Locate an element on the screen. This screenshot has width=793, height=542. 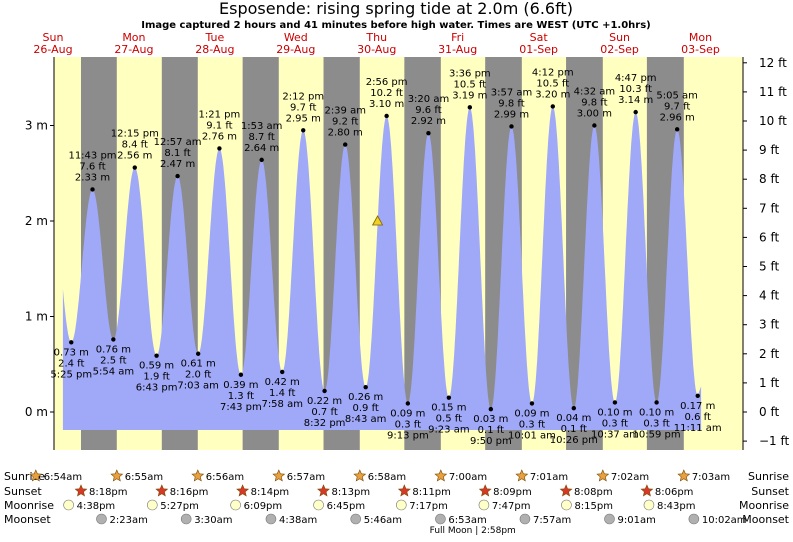
moonrise-time: 7:17pm is located at coordinates (428, 506).